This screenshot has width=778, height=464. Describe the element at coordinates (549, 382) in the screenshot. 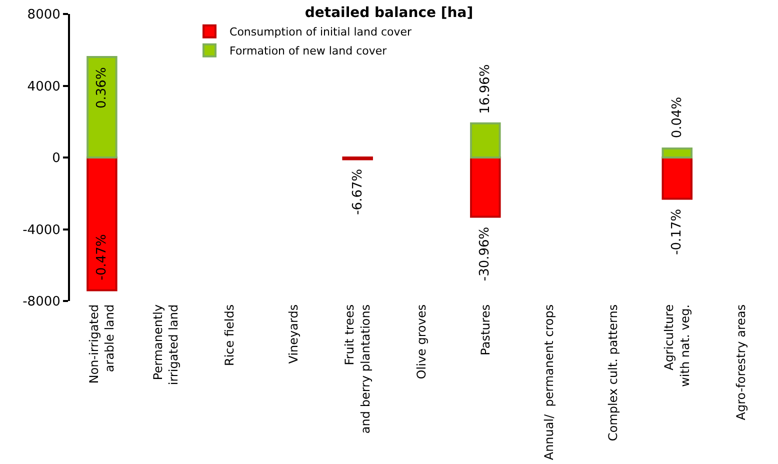

I see `x-tick-label: Annual/ permanent crops` at that location.